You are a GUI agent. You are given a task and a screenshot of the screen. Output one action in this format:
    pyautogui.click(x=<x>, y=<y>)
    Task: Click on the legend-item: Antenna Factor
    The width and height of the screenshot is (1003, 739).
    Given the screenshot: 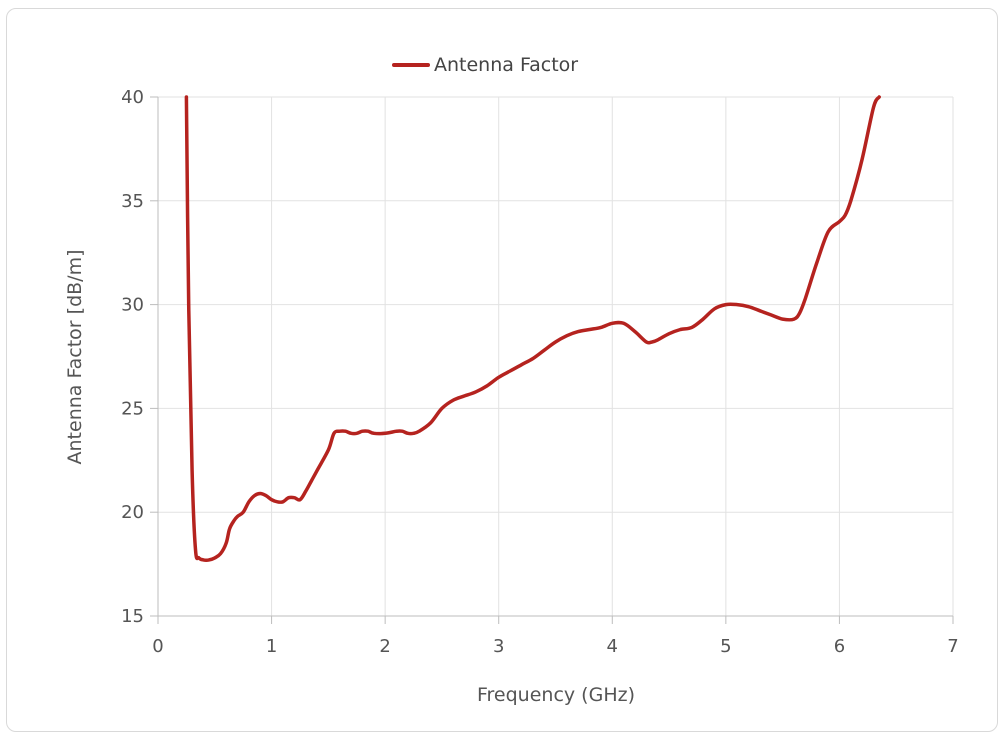 What is the action you would take?
    pyautogui.click(x=485, y=65)
    